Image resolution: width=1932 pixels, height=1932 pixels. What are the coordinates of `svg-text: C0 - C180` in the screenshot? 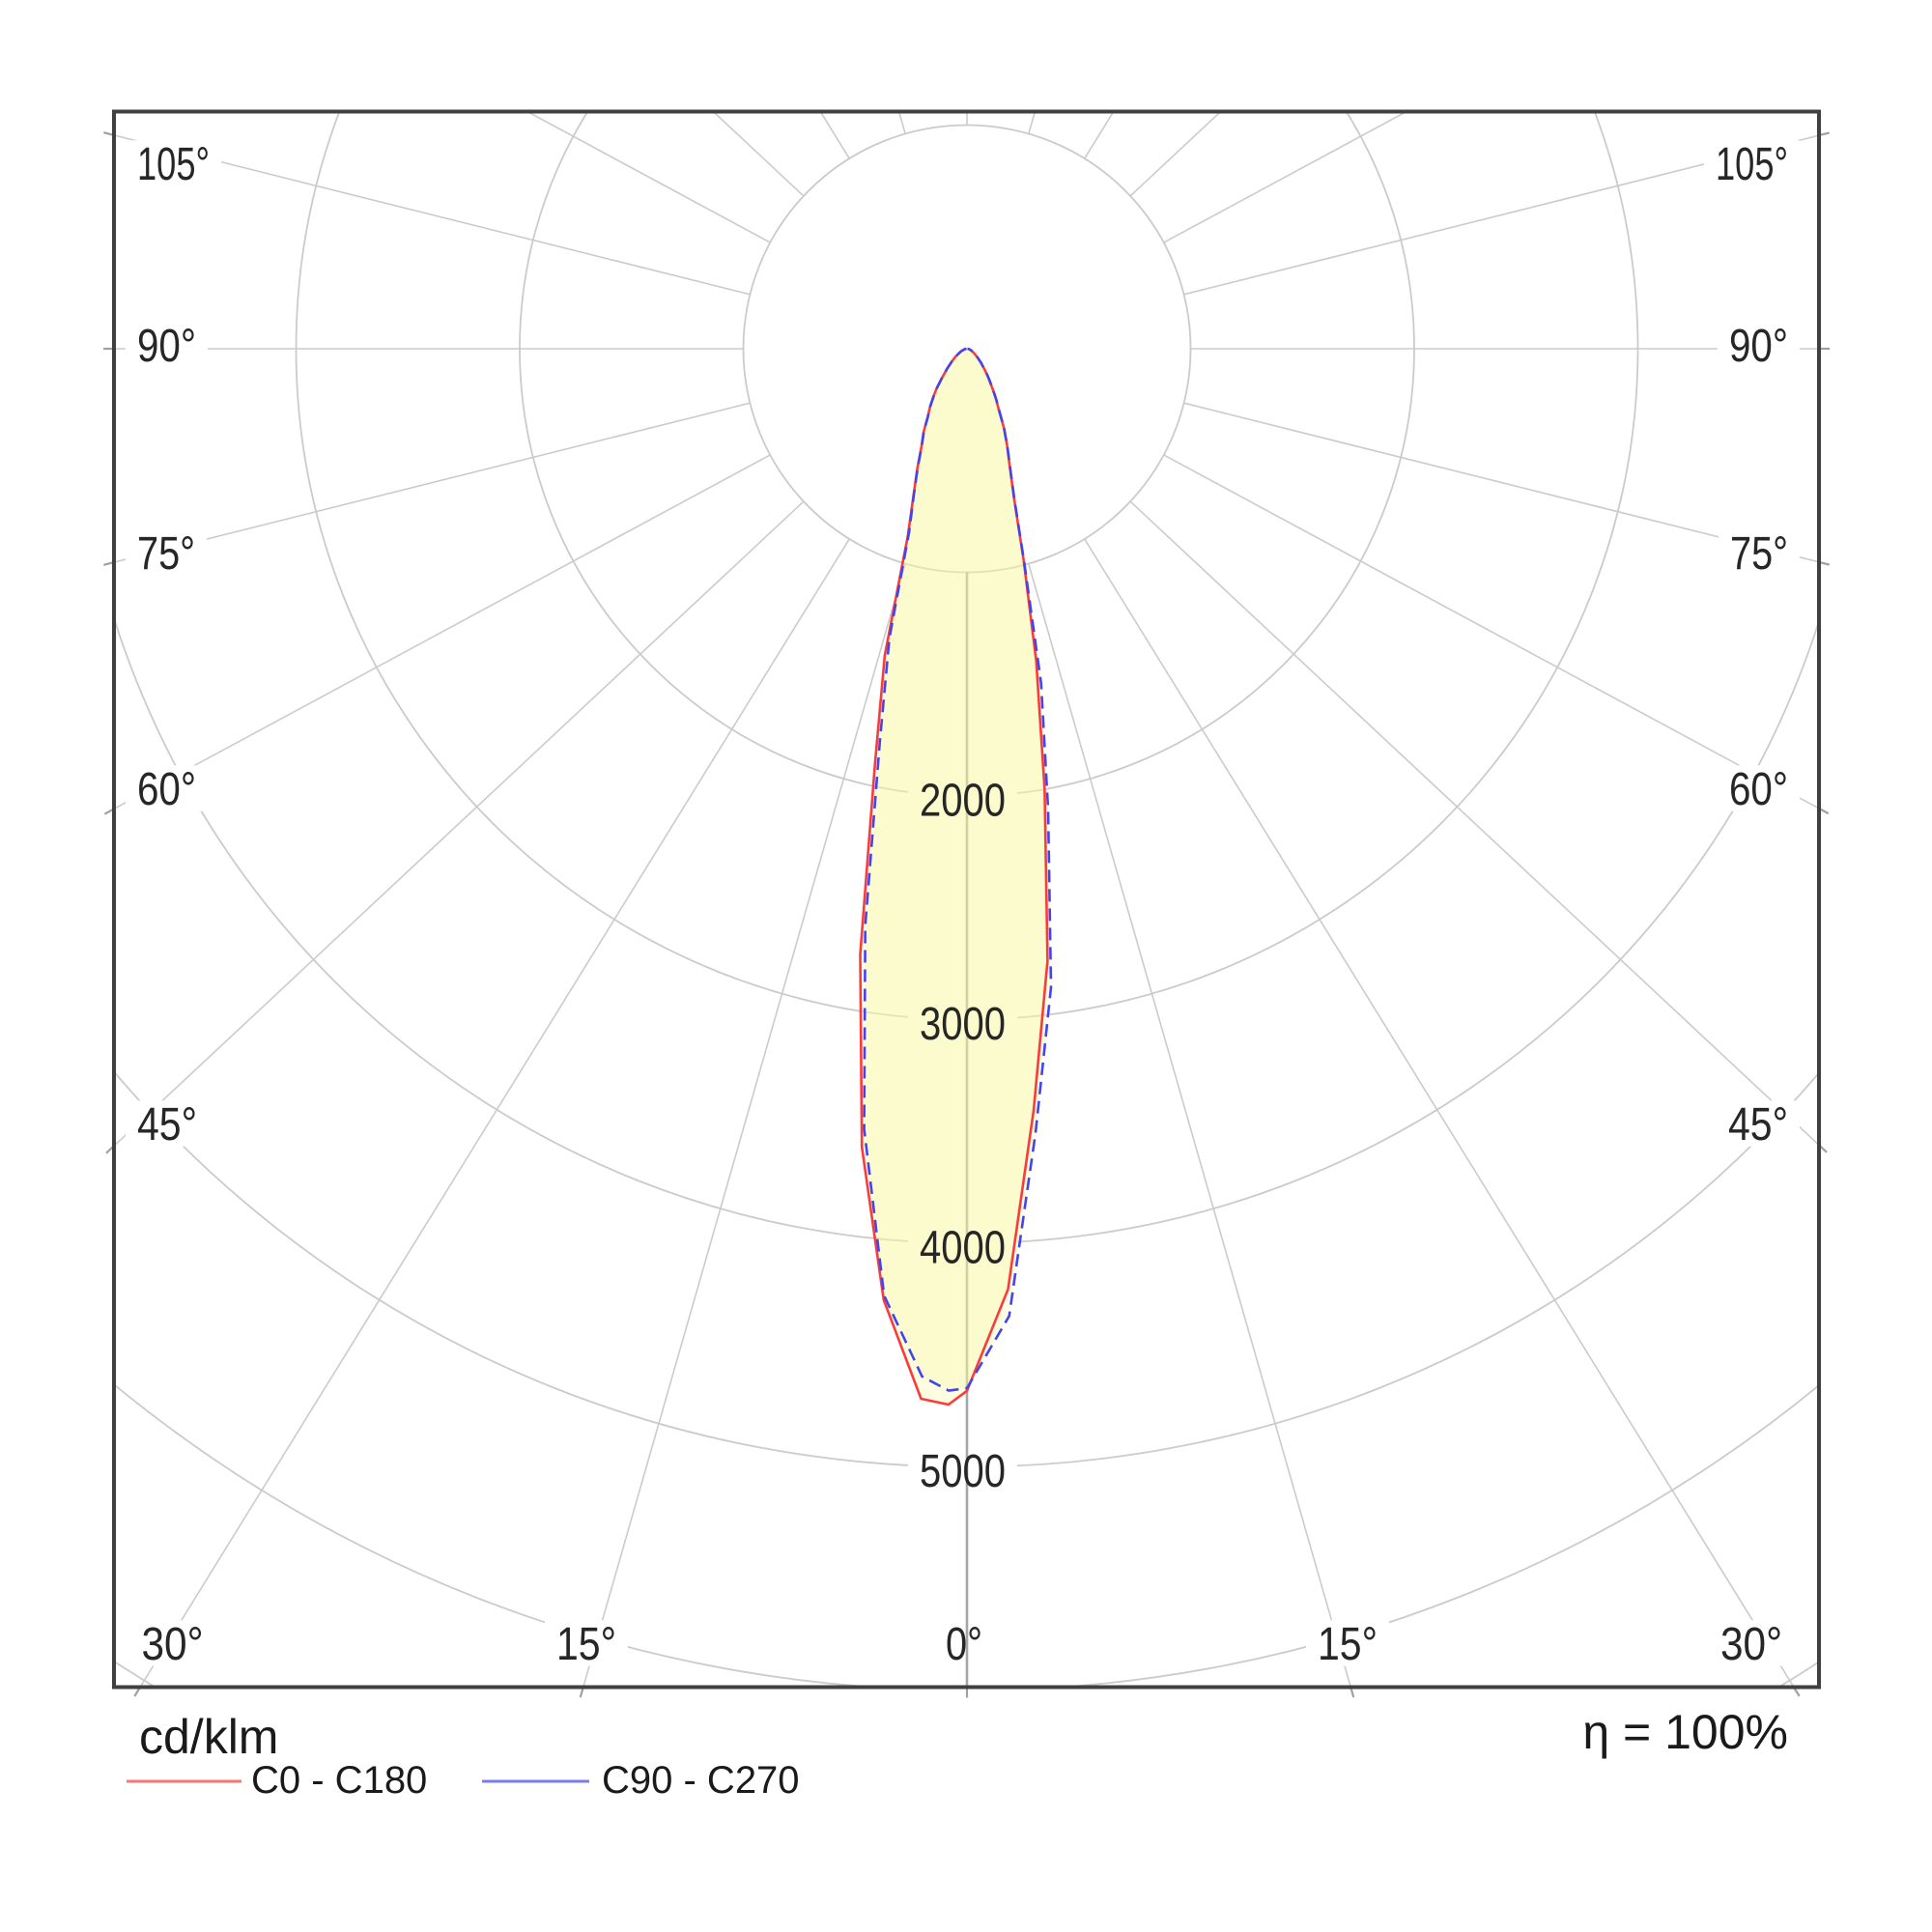 It's located at (339, 1780).